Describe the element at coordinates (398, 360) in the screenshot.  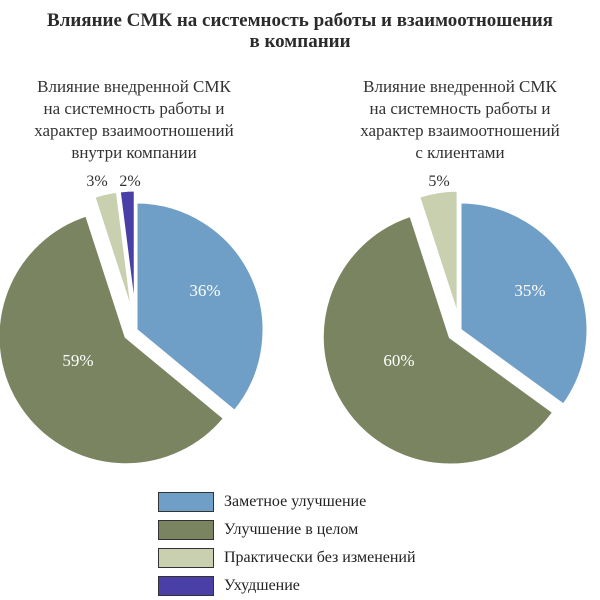
I see `data-label-general-improvement: 60%` at that location.